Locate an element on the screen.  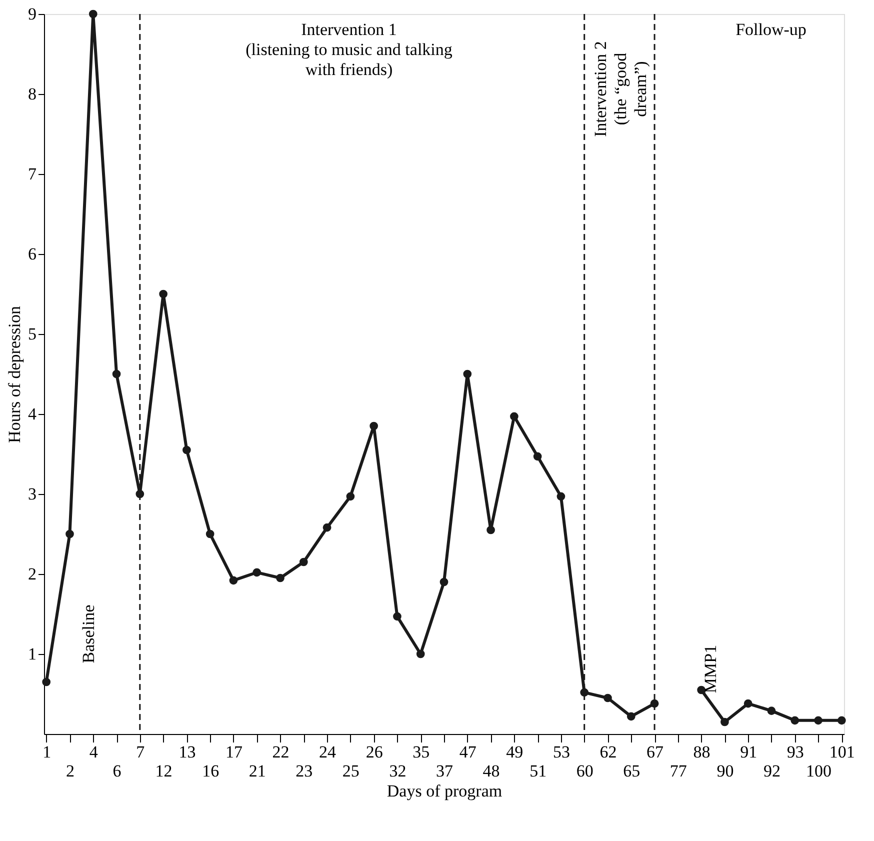
x-tick-label: 93 is located at coordinates (795, 752).